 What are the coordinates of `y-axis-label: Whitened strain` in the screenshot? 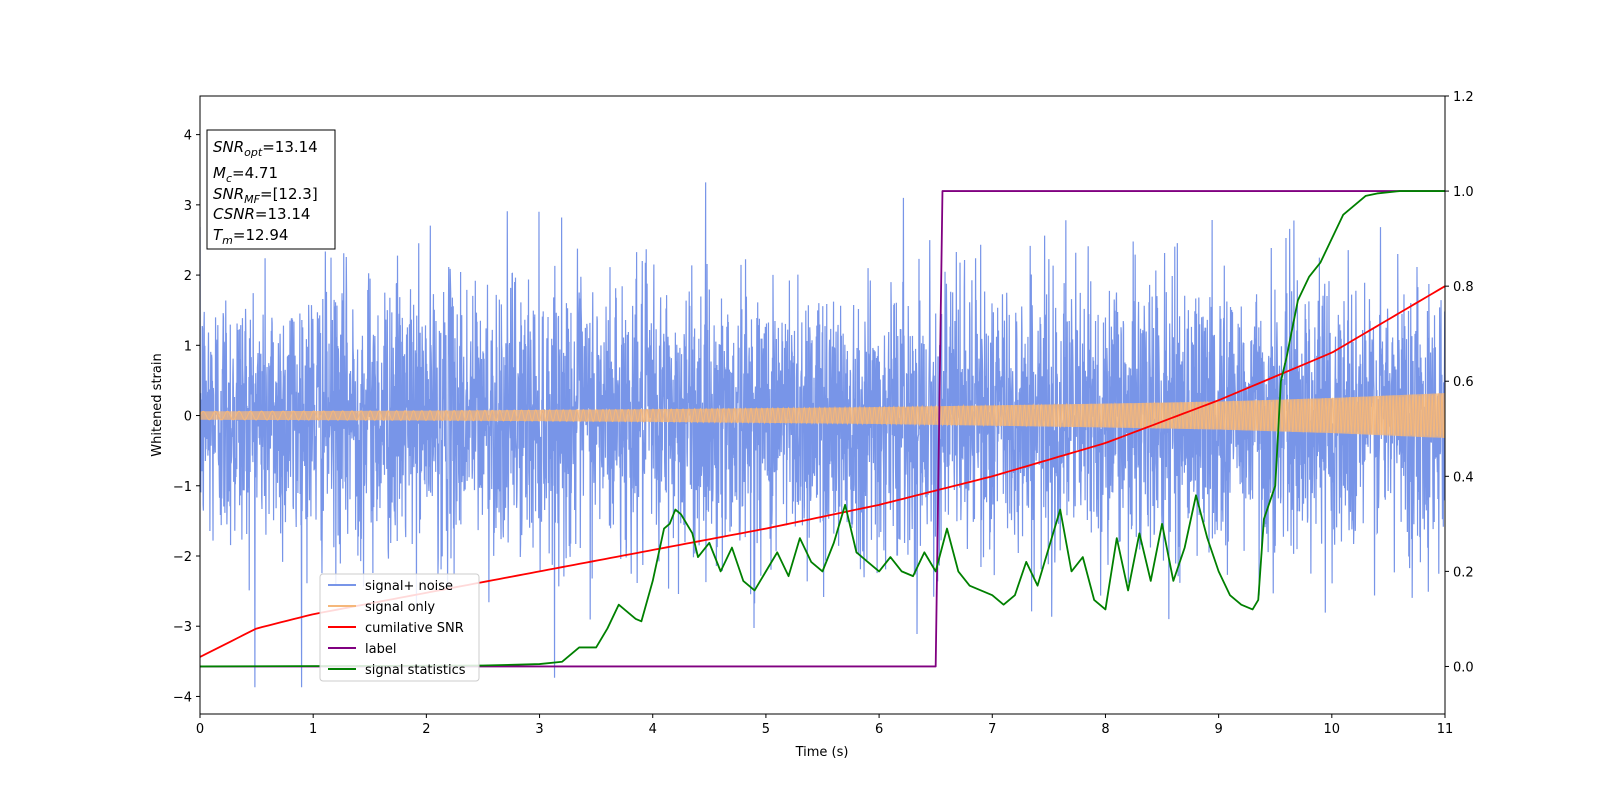 It's located at (157, 404).